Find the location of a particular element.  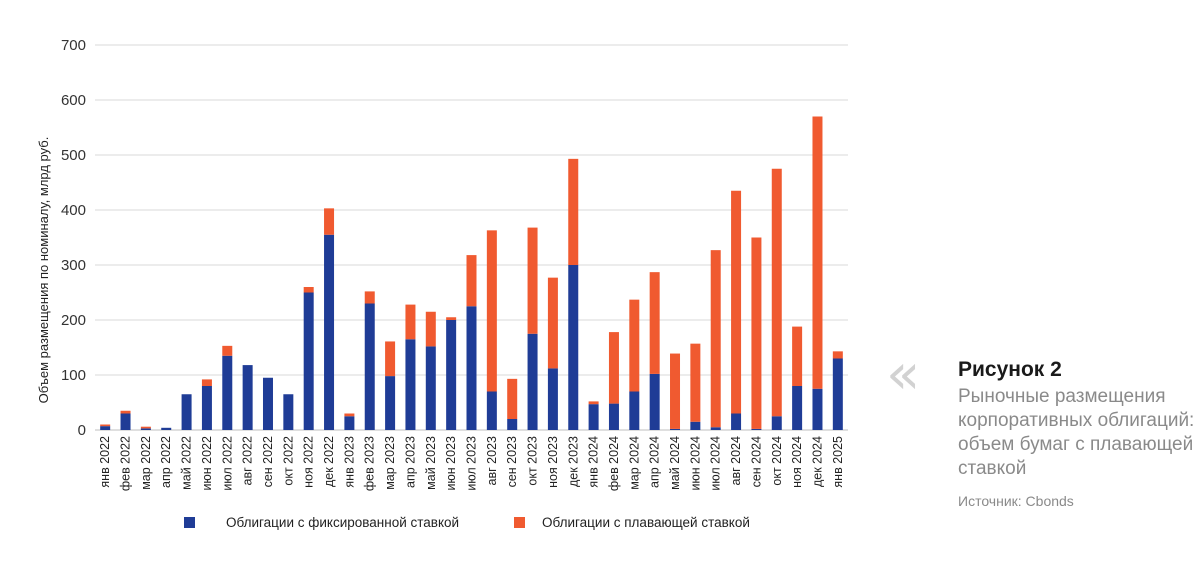

x-tick-label: июл 2024 is located at coordinates (716, 463).